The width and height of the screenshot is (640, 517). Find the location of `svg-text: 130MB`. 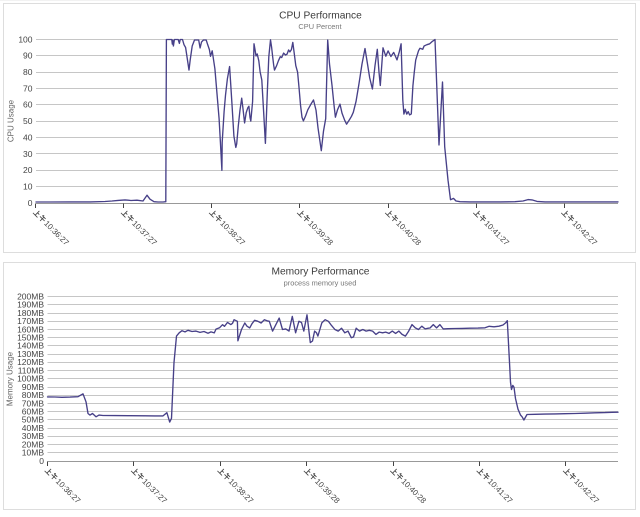

svg-text: 130MB is located at coordinates (30, 354).